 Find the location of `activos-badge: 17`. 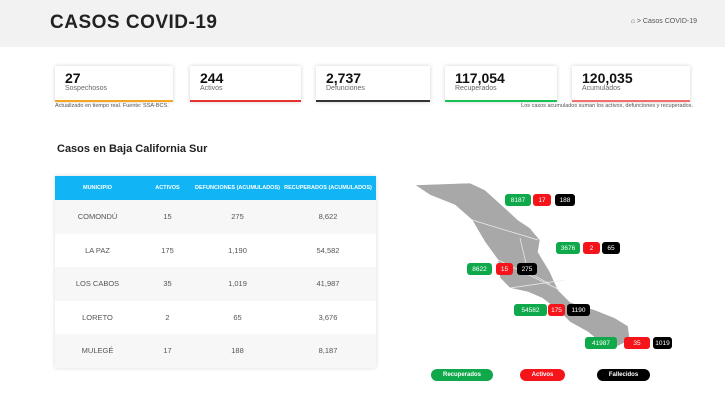

activos-badge: 17 is located at coordinates (542, 200).